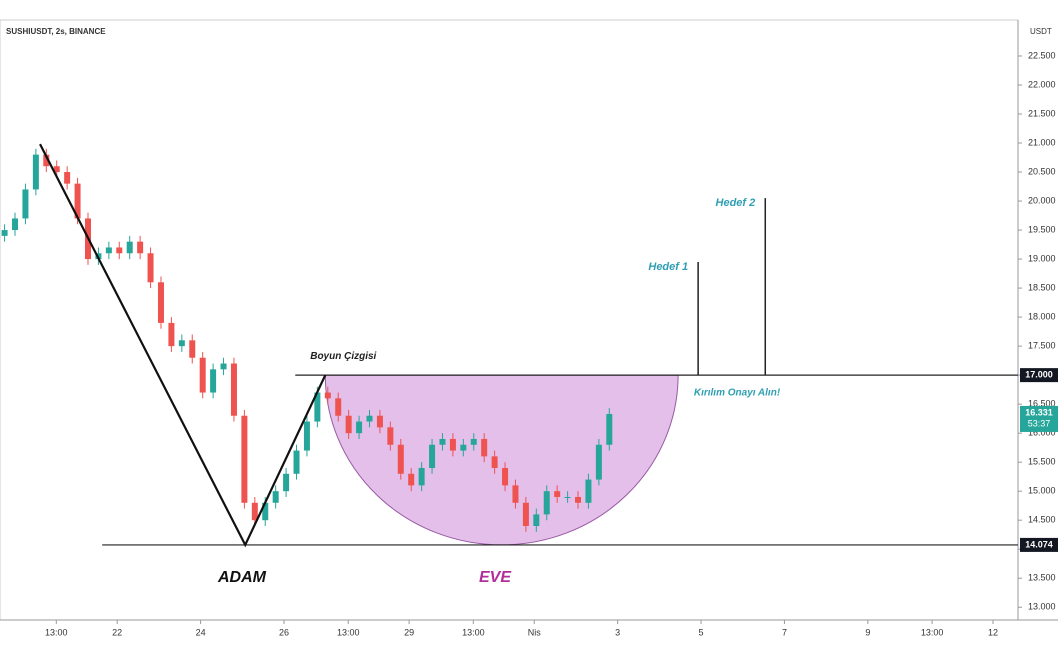  What do you see at coordinates (534, 632) in the screenshot?
I see `x-tick-label: Nis` at bounding box center [534, 632].